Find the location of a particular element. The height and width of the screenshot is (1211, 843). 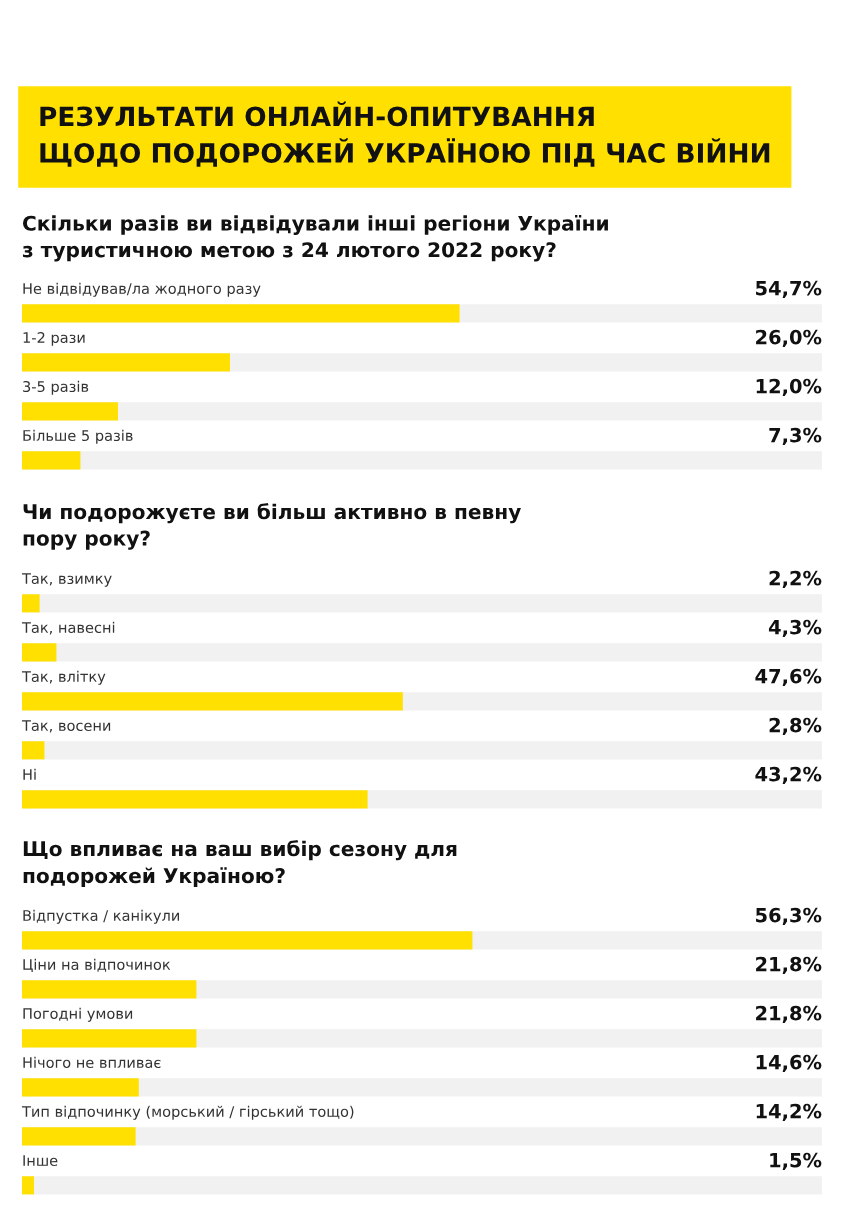

y-tick-label: Так, влітку is located at coordinates (63, 677).